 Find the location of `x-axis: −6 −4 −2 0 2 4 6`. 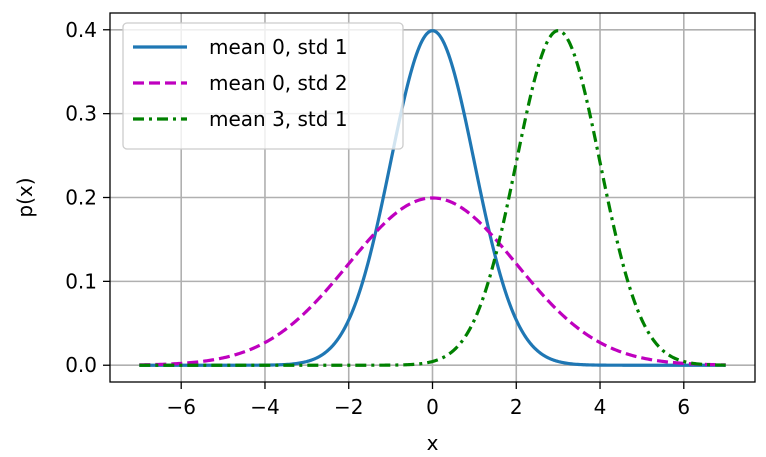

x-axis: −6 −4 −2 0 2 4 6 is located at coordinates (428, 400).